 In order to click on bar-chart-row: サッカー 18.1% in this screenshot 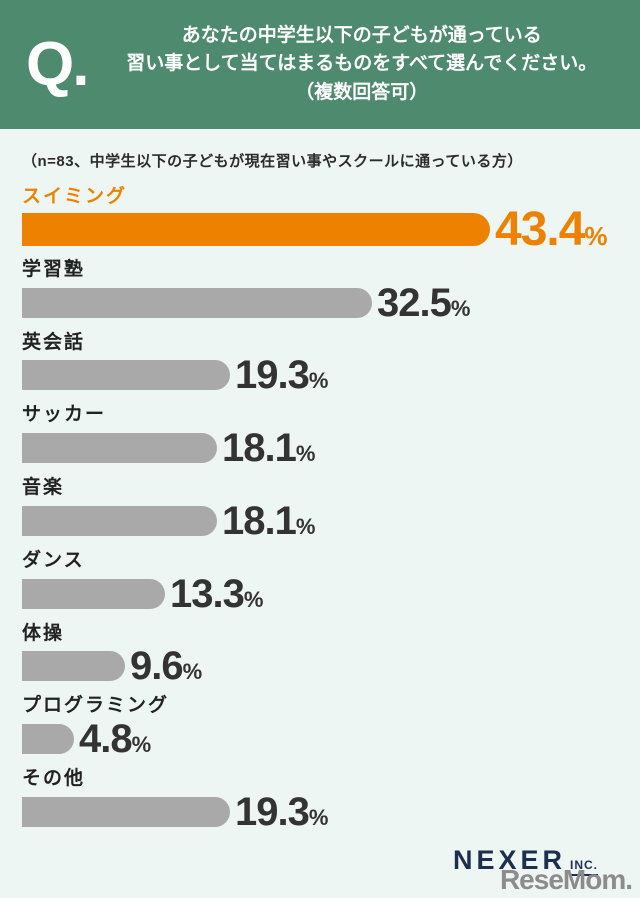, I will do `click(331, 435)`.